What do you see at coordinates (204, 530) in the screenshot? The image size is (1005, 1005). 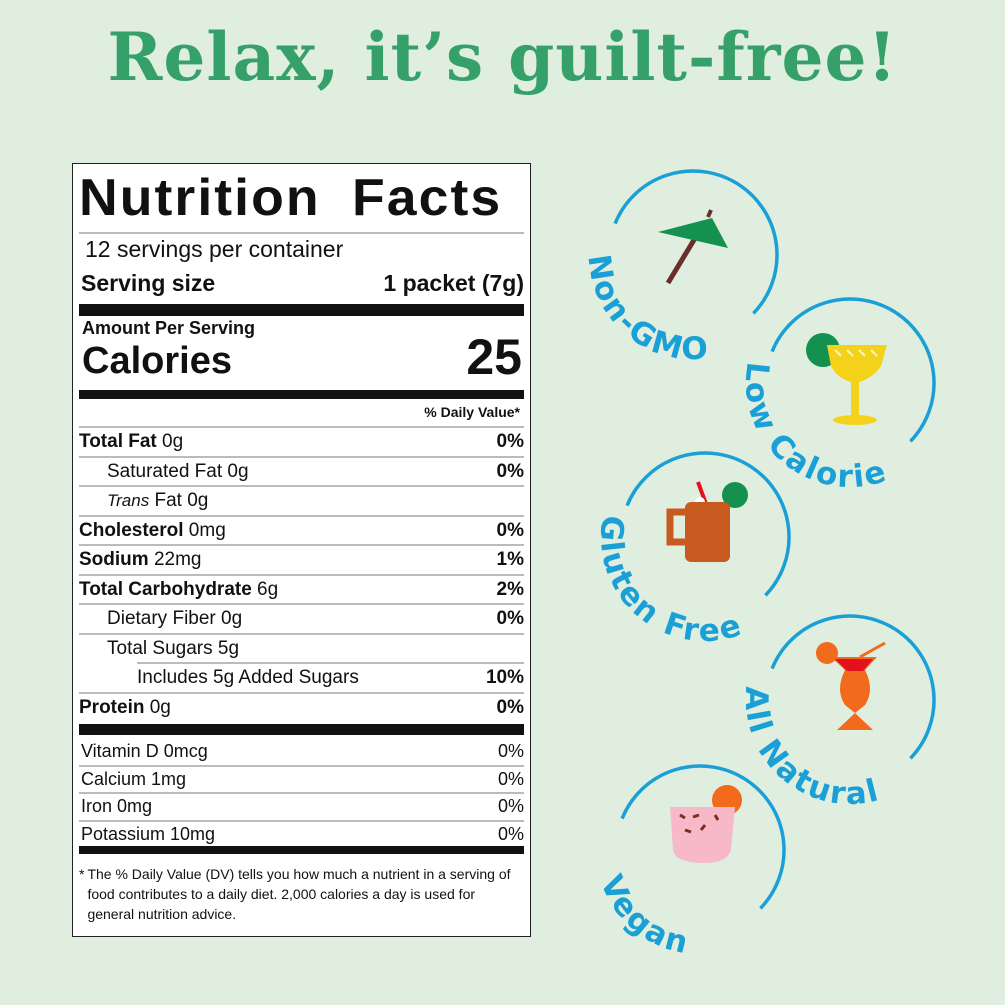 I see `nutrient-amount: 0mg` at bounding box center [204, 530].